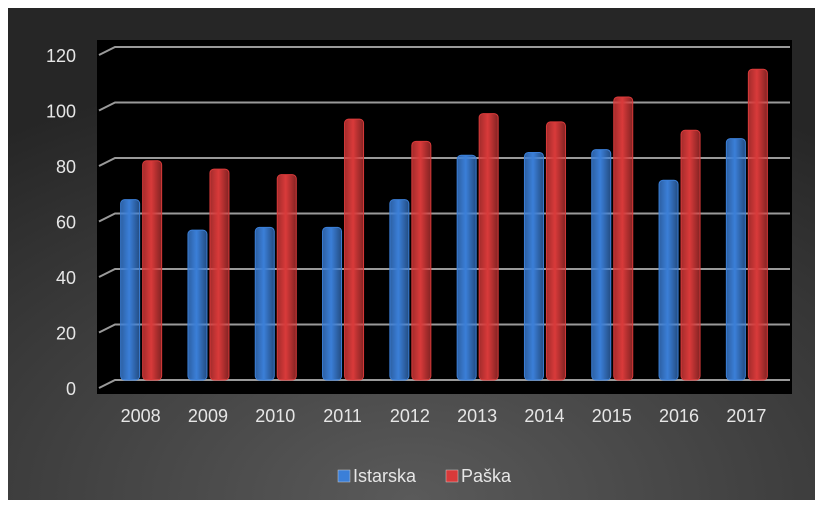  I want to click on y-tick-label: 0, so click(71, 389).